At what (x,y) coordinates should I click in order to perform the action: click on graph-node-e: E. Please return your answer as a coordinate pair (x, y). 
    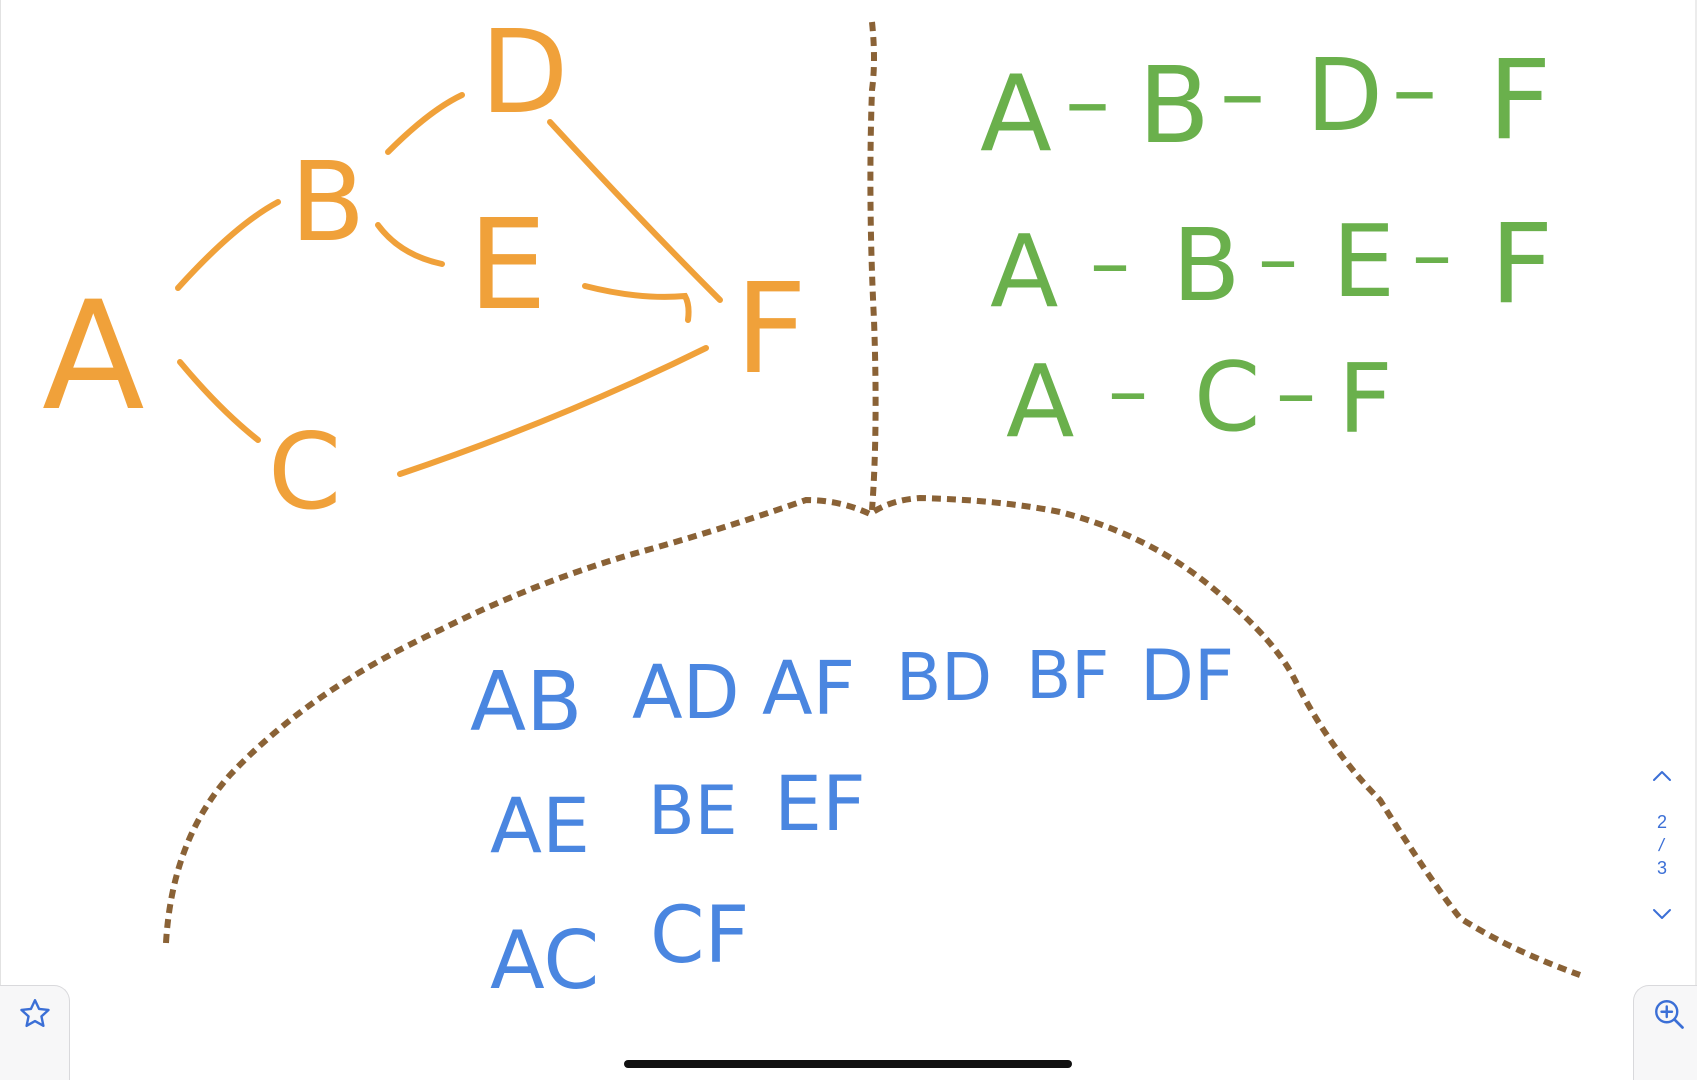
    Looking at the image, I should click on (507, 265).